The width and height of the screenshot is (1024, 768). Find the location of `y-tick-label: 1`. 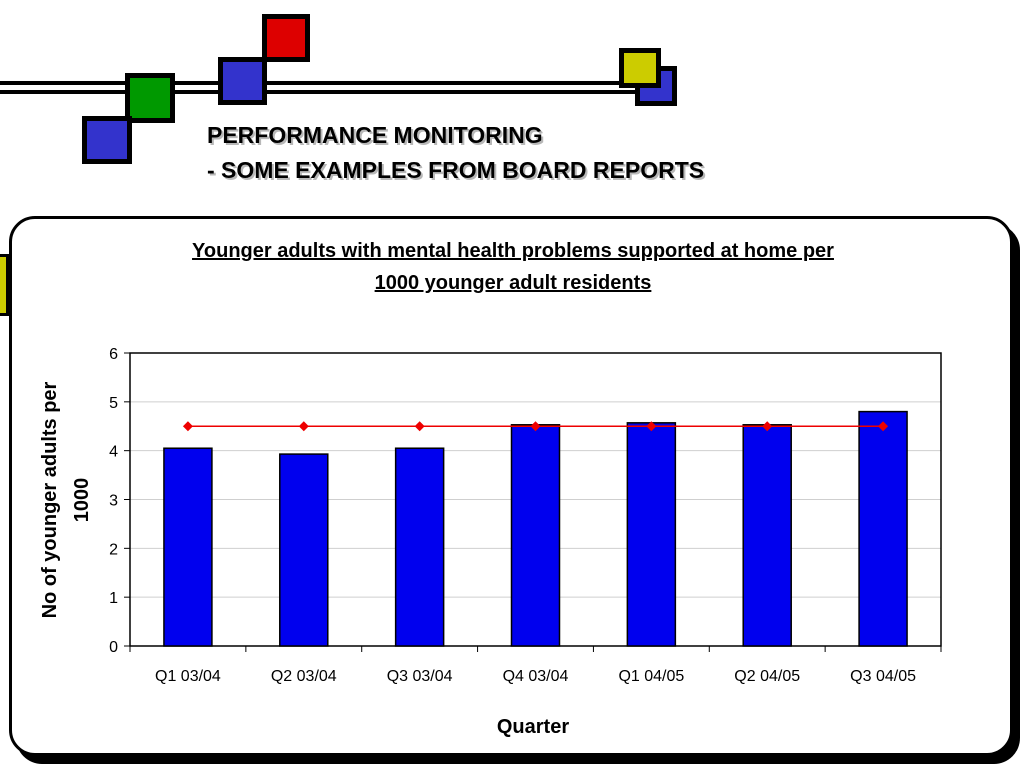

y-tick-label: 1 is located at coordinates (113, 598).